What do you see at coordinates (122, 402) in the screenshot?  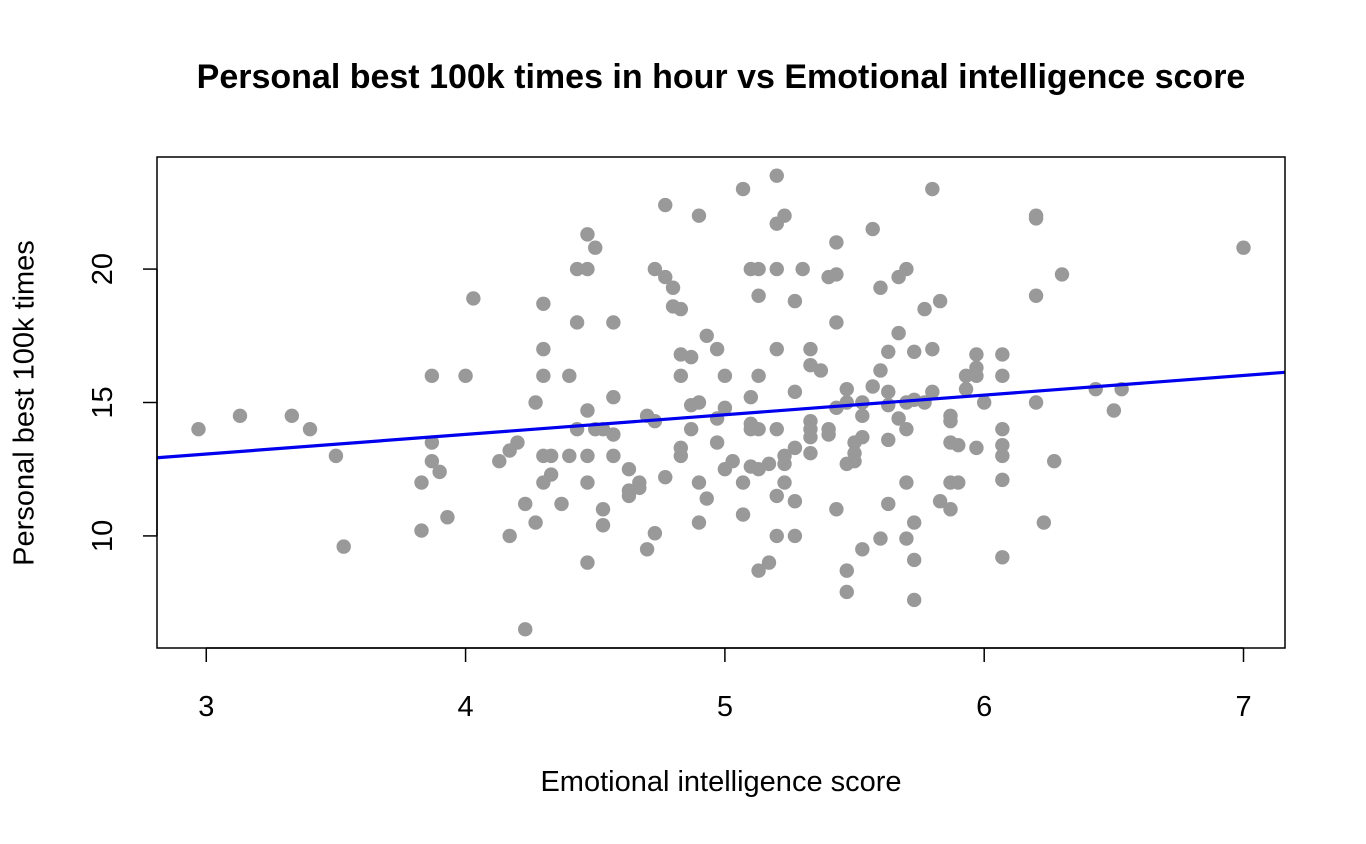 I see `y-axis: 10 15 20` at bounding box center [122, 402].